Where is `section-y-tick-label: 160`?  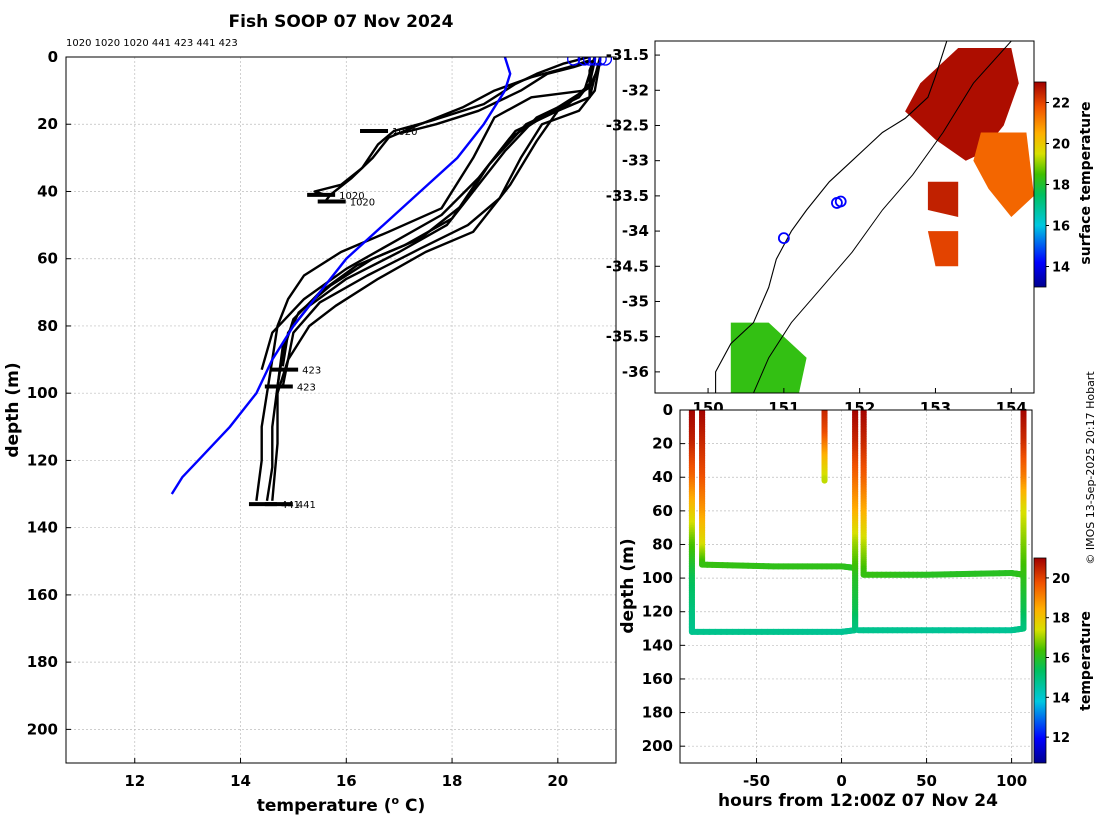
section-y-tick-label: 160 is located at coordinates (657, 679).